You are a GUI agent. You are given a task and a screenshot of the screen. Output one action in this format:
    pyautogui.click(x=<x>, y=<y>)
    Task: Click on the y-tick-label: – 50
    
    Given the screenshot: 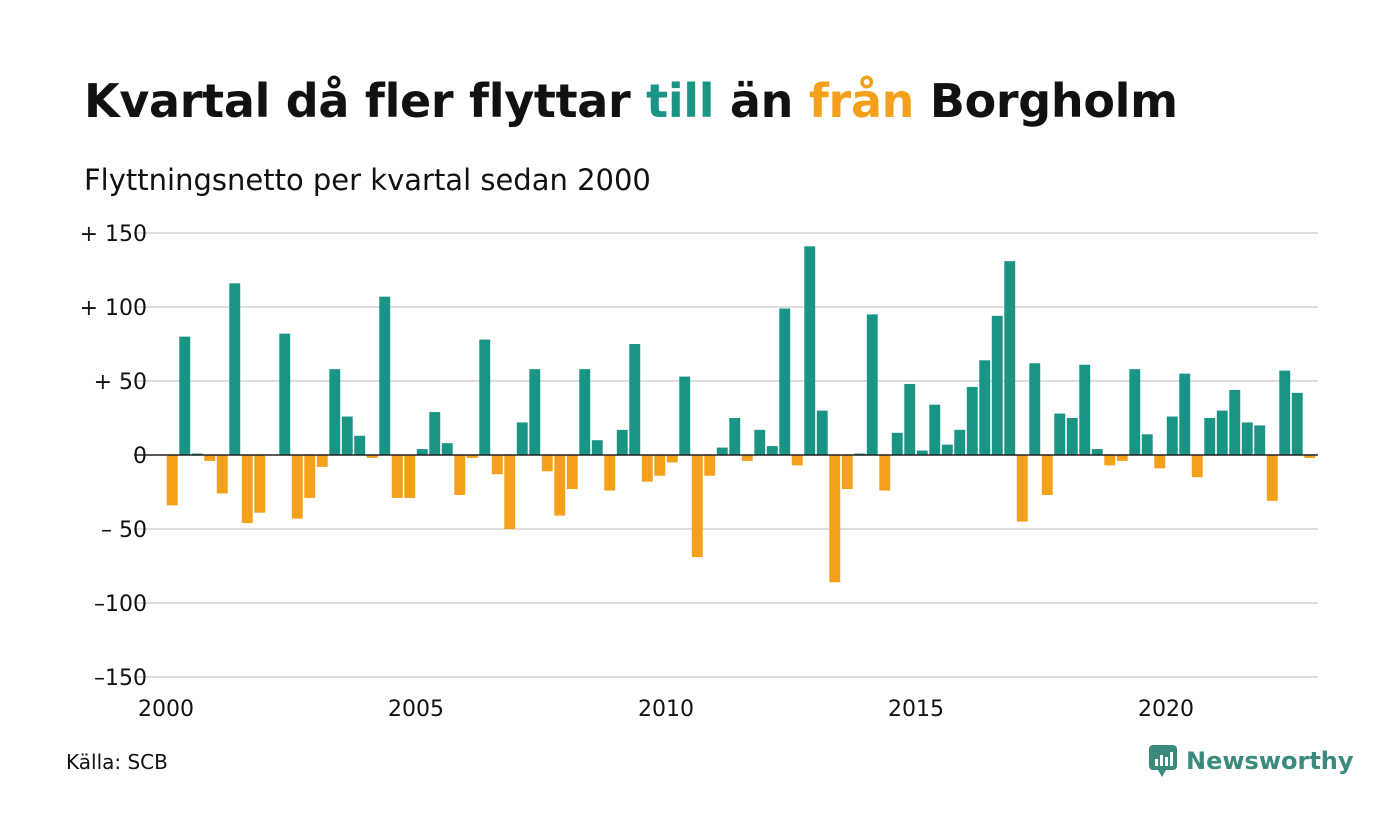 What is the action you would take?
    pyautogui.click(x=124, y=530)
    